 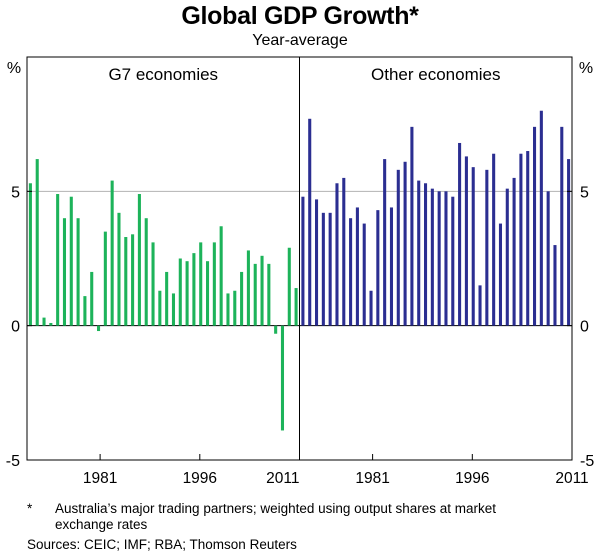 I want to click on panel-label-g7: G7 economies, so click(x=163, y=74).